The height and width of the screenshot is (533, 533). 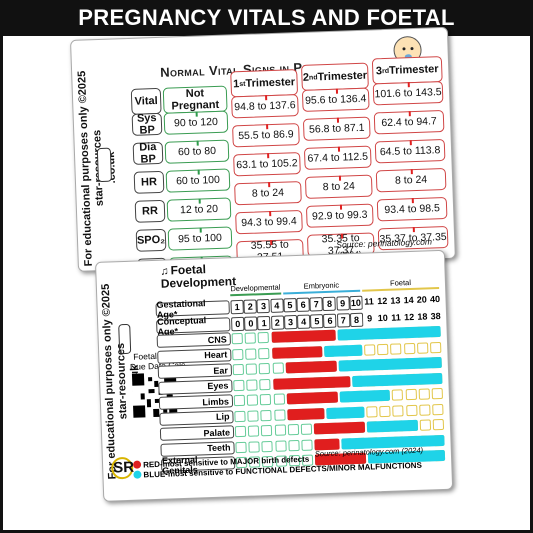 I want to click on vital-label-1: Dia BP, so click(x=148, y=153).